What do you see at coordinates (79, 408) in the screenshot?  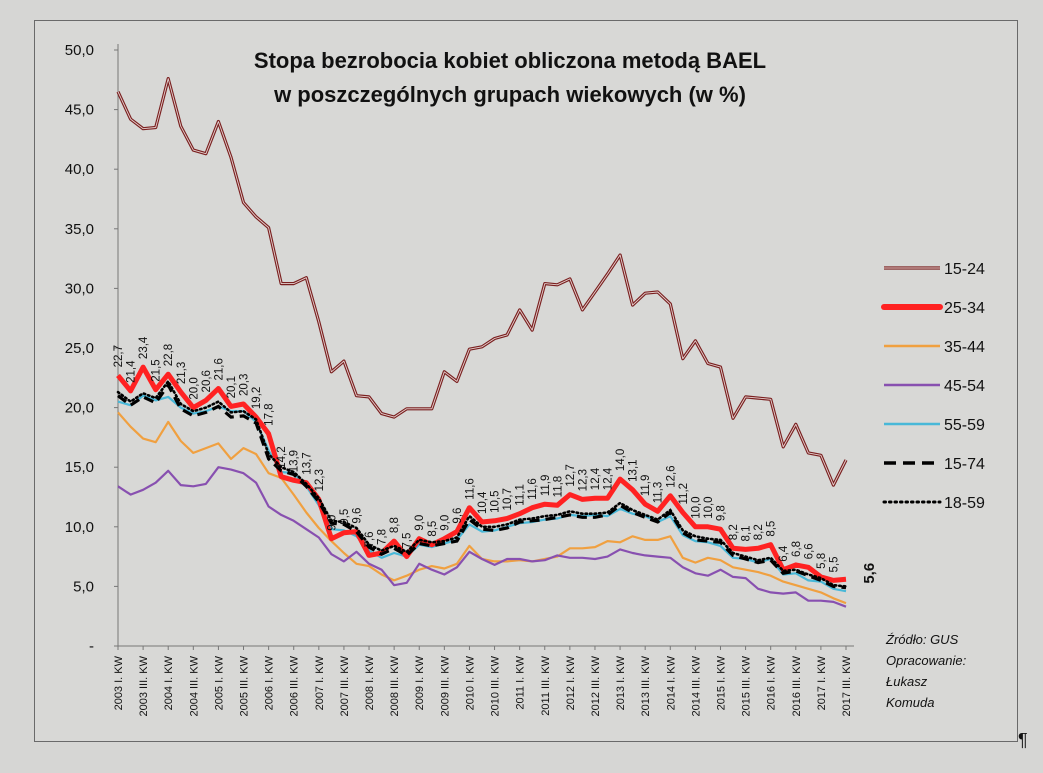 I see `y-tick-label: 20,0` at bounding box center [79, 408].